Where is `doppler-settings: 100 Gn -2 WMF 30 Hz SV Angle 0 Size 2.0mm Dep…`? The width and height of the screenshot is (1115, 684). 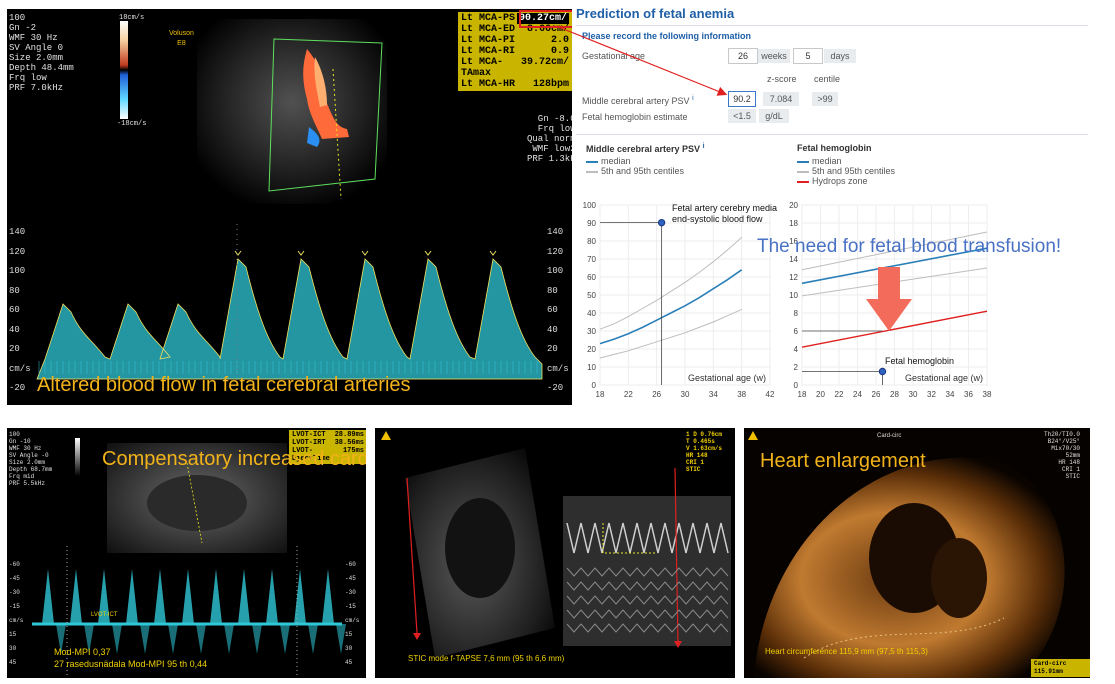 doppler-settings: 100 Gn -2 WMF 30 Hz SV Angle 0 Size 2.0mm Dep… is located at coordinates (41, 53).